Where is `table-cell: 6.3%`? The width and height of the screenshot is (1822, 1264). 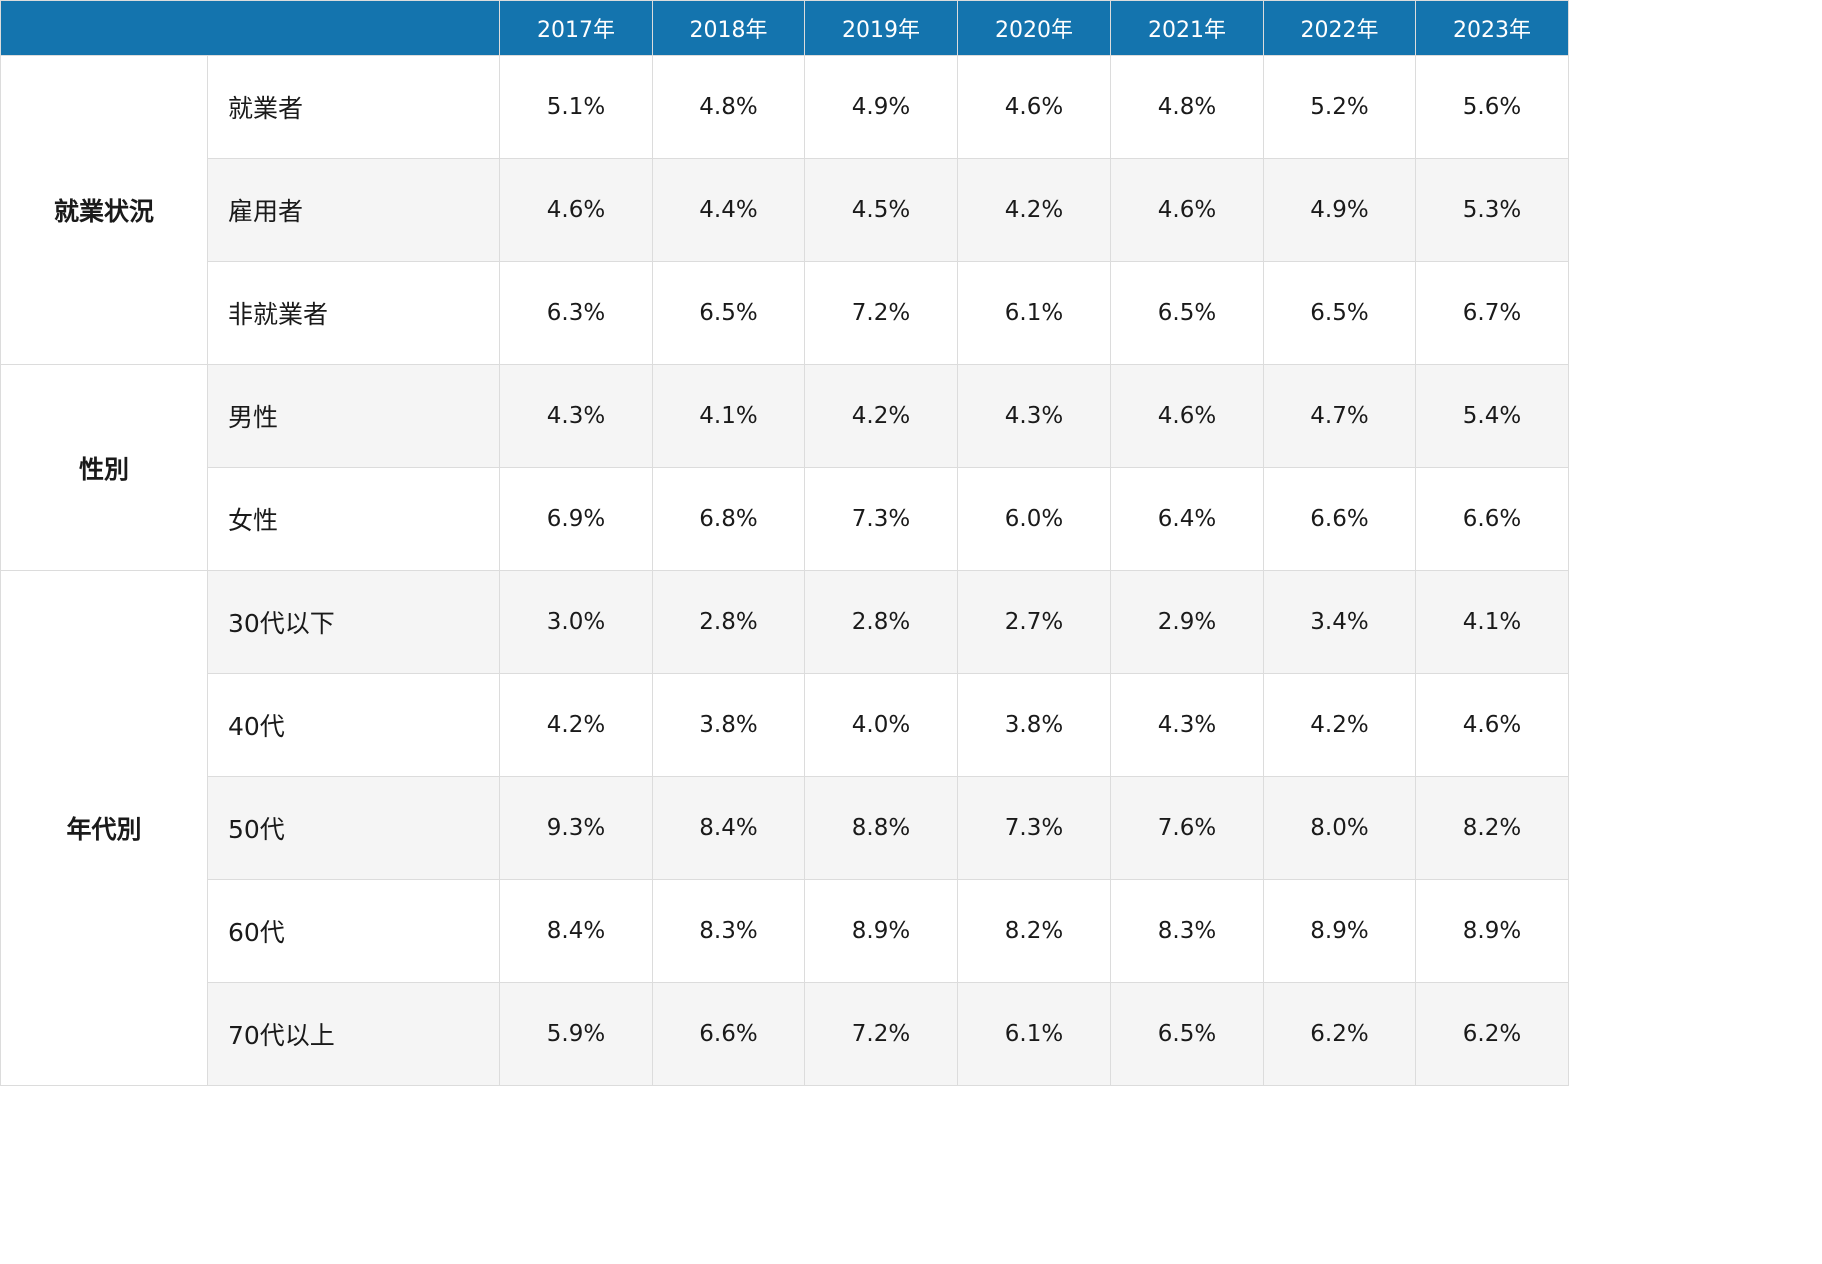 table-cell: 6.3% is located at coordinates (576, 313).